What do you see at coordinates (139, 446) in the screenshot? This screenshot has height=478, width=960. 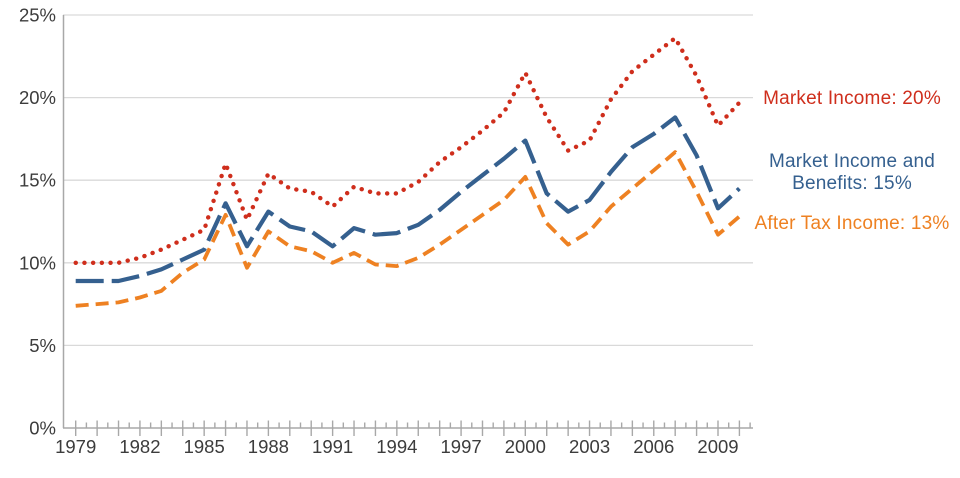 I see `x-axis-label-1982: 1982` at bounding box center [139, 446].